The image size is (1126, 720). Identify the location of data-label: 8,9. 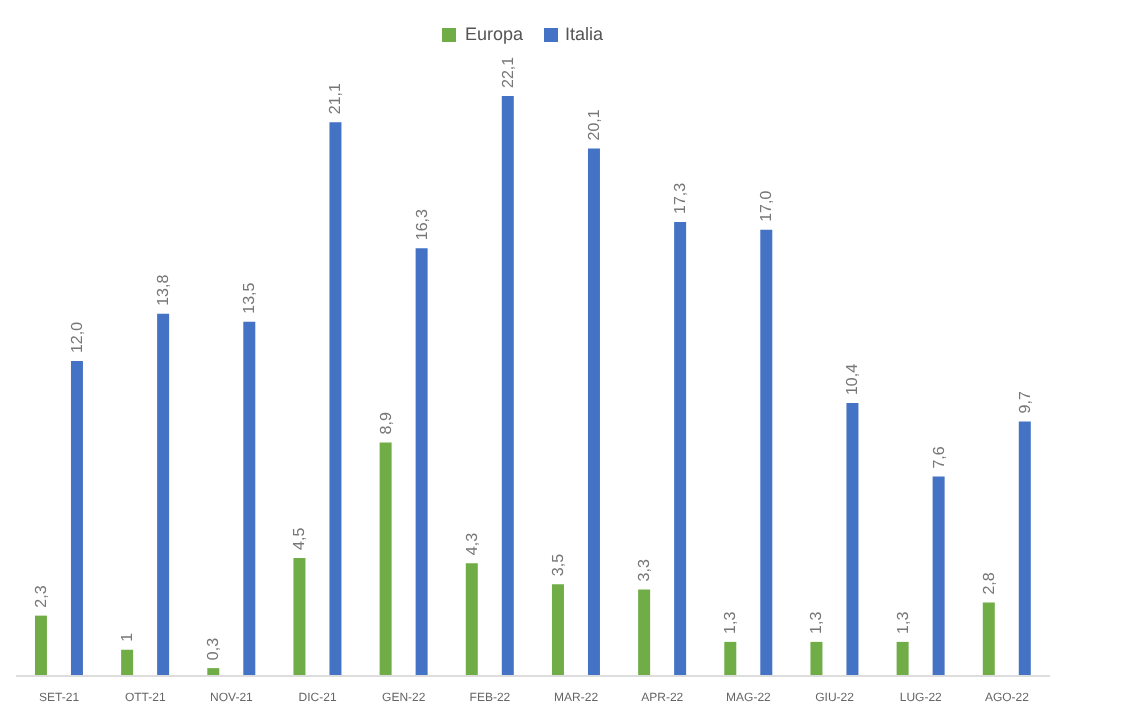
(385, 423).